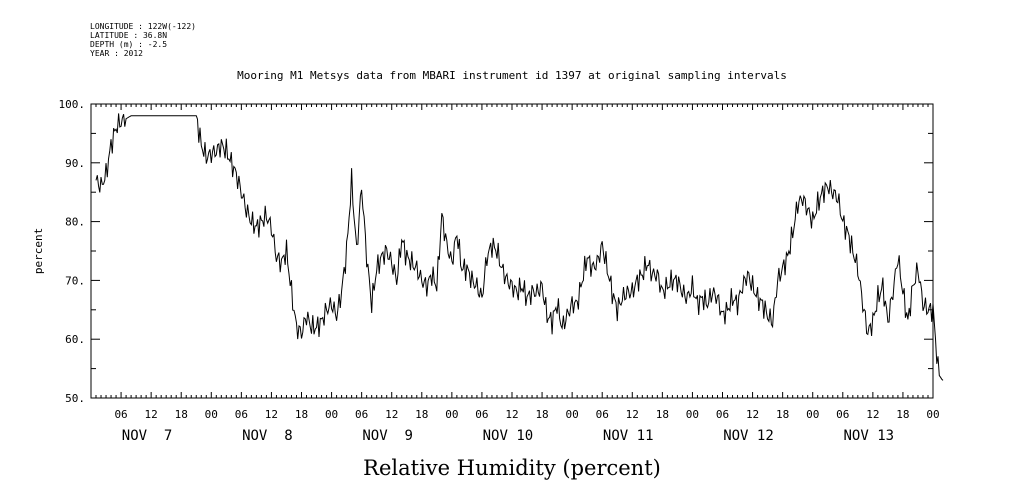 The width and height of the screenshot is (1009, 504). What do you see at coordinates (129, 35) in the screenshot?
I see `latitude-text: LATITUDE : 36.8N` at bounding box center [129, 35].